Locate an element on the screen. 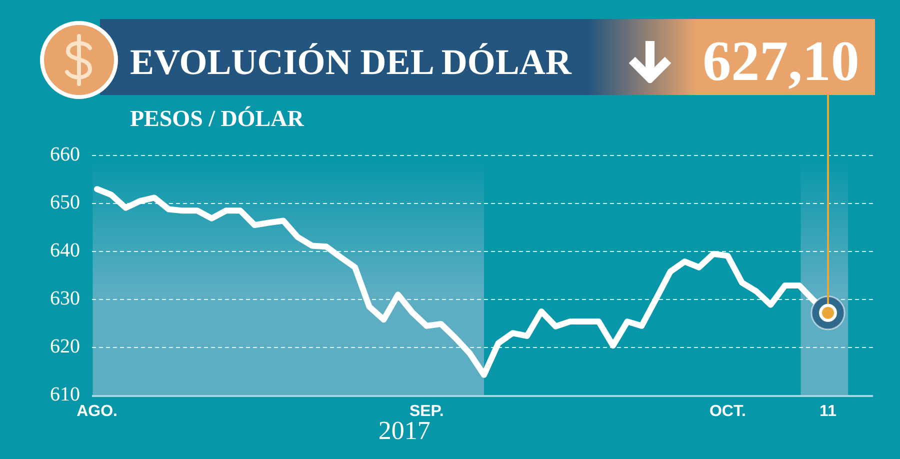 Image resolution: width=900 pixels, height=459 pixels. x-tick-label: AGO. is located at coordinates (97, 411).